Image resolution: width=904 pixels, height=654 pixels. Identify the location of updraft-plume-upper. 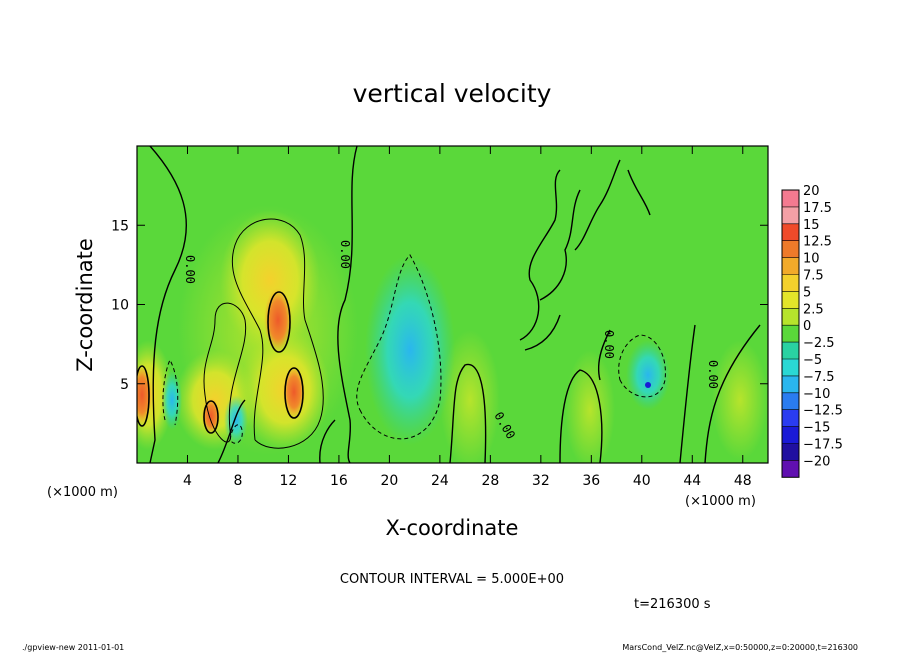
(270, 280).